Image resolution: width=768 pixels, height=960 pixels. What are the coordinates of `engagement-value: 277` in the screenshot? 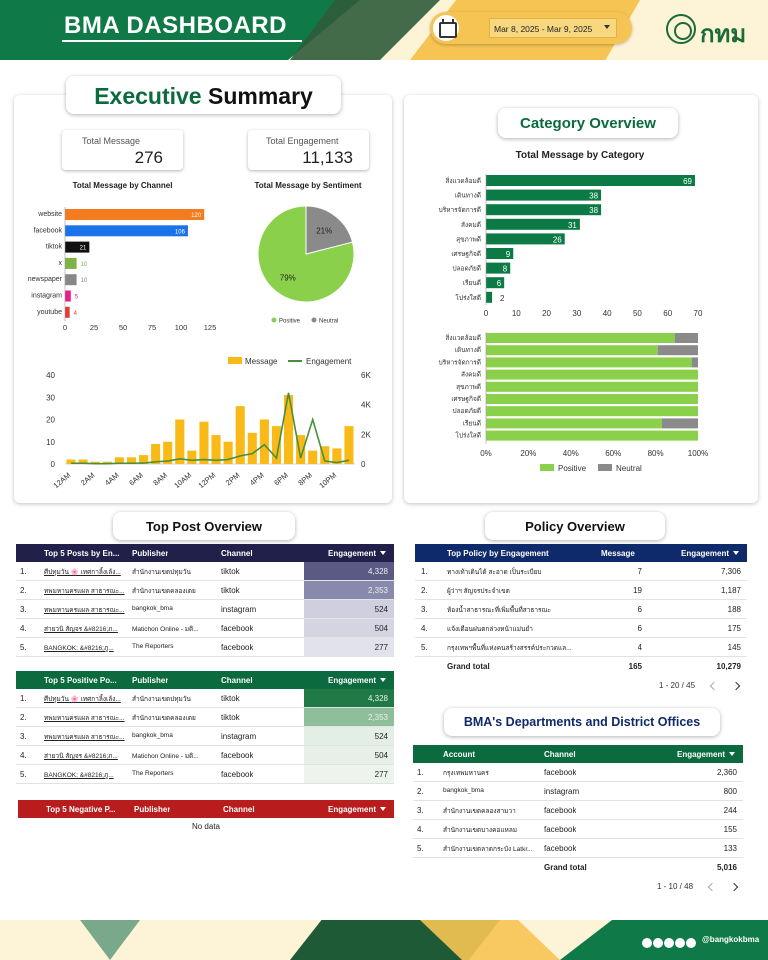 It's located at (381, 647).